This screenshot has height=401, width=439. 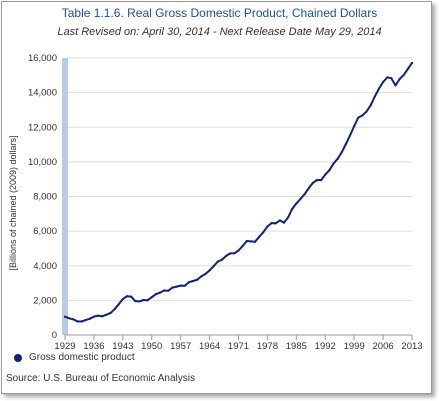 What do you see at coordinates (383, 346) in the screenshot?
I see `x-tick-label: 2006` at bounding box center [383, 346].